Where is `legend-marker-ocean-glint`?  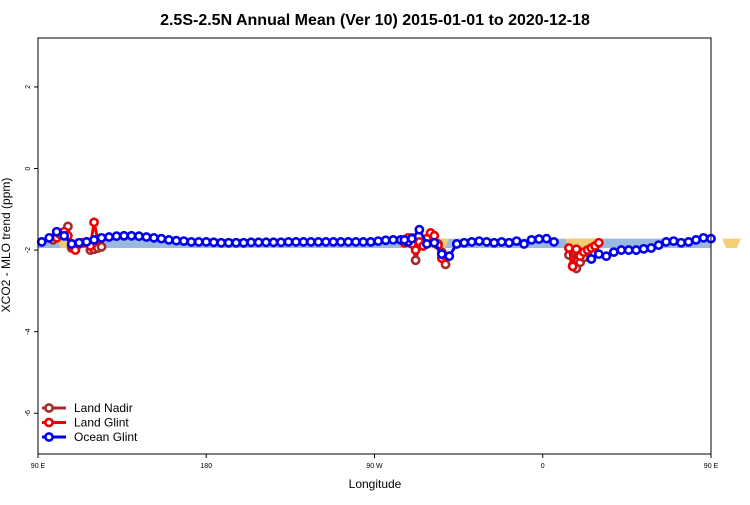 legend-marker-ocean-glint is located at coordinates (49, 437).